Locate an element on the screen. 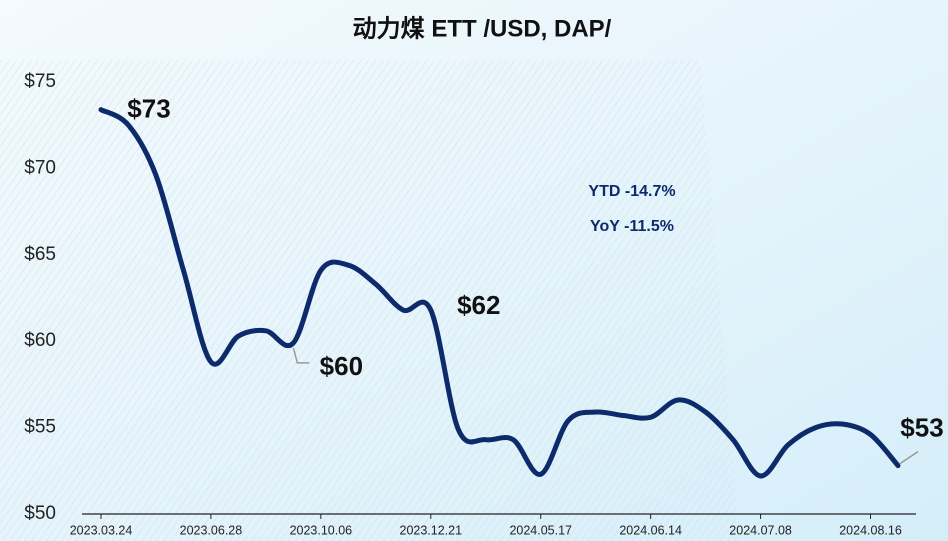 This screenshot has width=948, height=541. x-tick-label: 2023.06.28 is located at coordinates (211, 530).